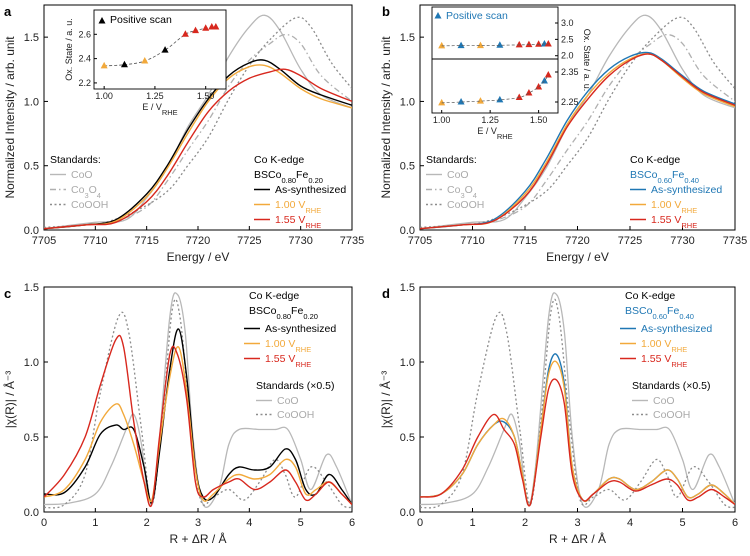 The width and height of the screenshot is (750, 556). I want to click on subscript: 3, so click(86, 195).